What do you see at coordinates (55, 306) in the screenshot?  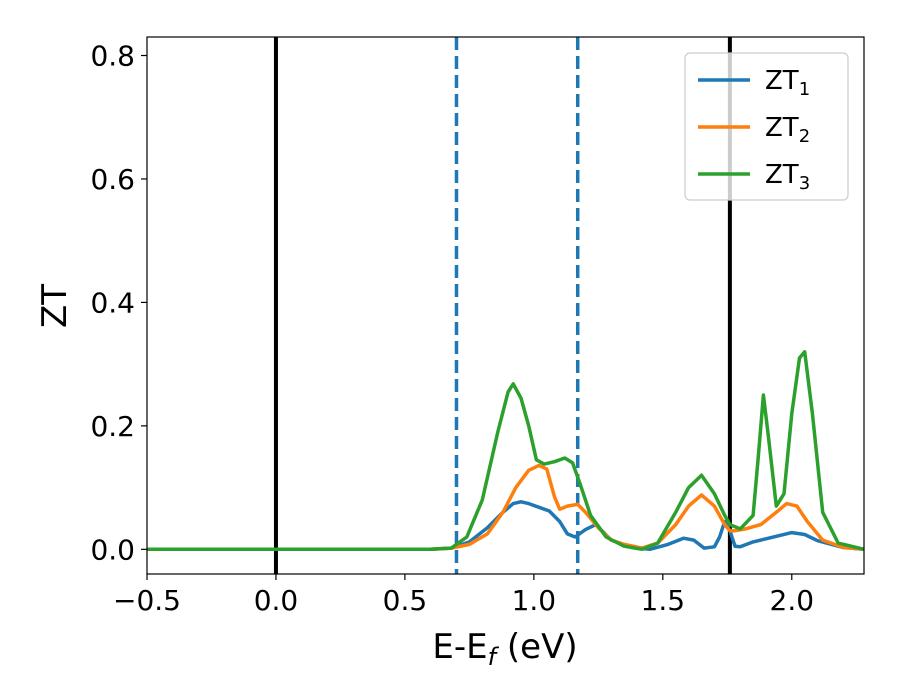 I see `y-axis-label: ZT` at bounding box center [55, 306].